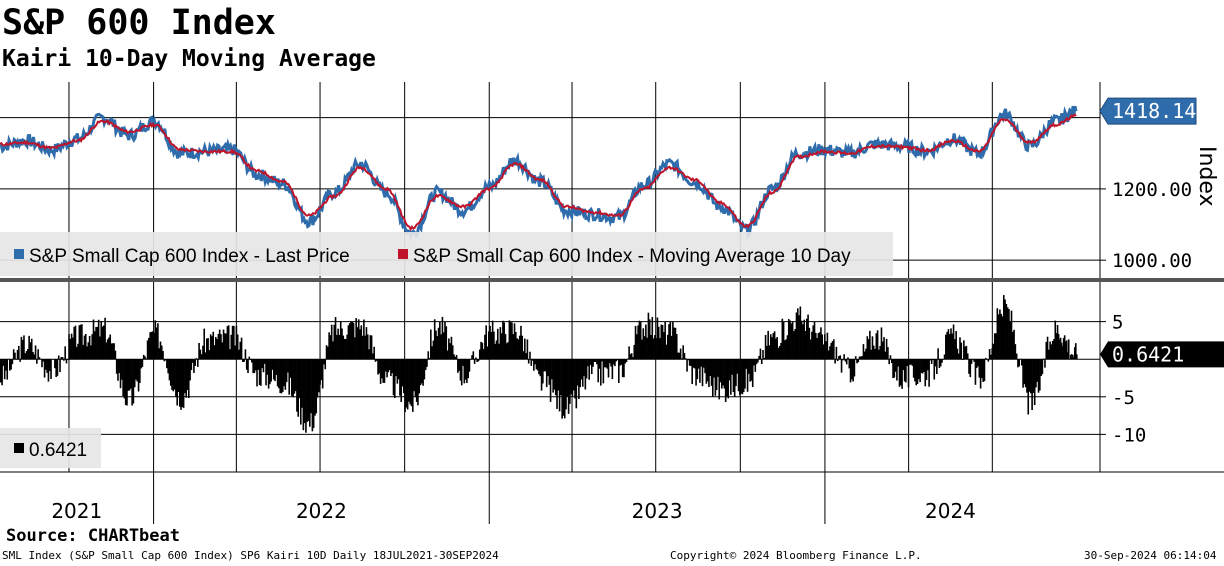  What do you see at coordinates (1152, 190) in the screenshot?
I see `price-tick-label: 1200.00` at bounding box center [1152, 190].